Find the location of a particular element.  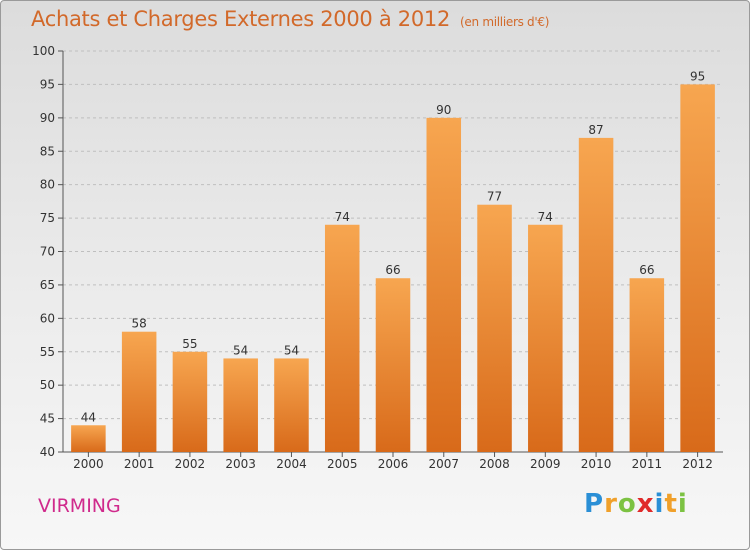

y-tick-label: 40 is located at coordinates (47, 452).